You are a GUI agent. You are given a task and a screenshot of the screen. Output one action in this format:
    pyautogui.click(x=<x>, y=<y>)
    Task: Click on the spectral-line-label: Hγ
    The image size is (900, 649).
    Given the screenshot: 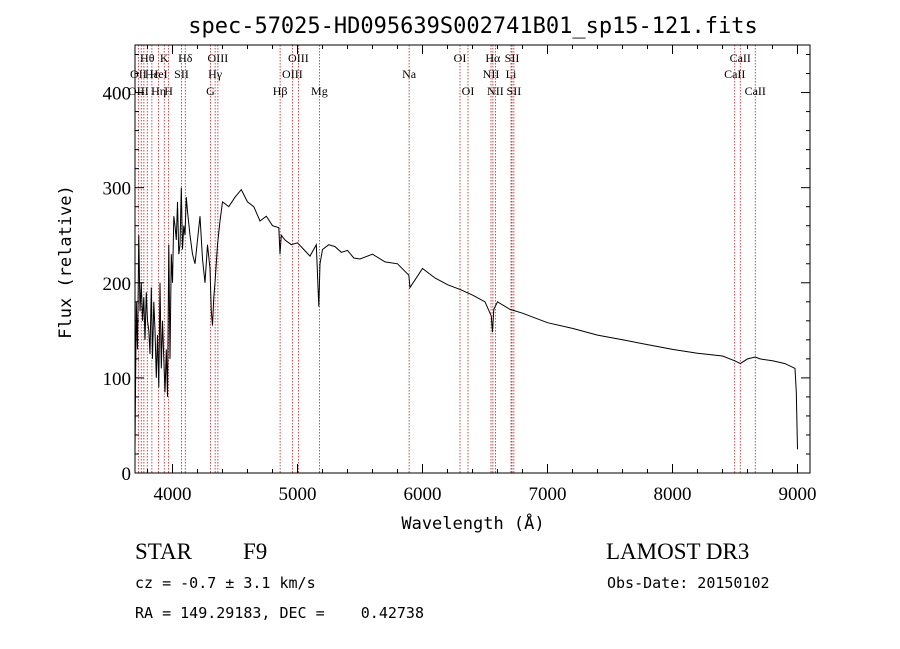 What is the action you would take?
    pyautogui.click(x=215, y=74)
    